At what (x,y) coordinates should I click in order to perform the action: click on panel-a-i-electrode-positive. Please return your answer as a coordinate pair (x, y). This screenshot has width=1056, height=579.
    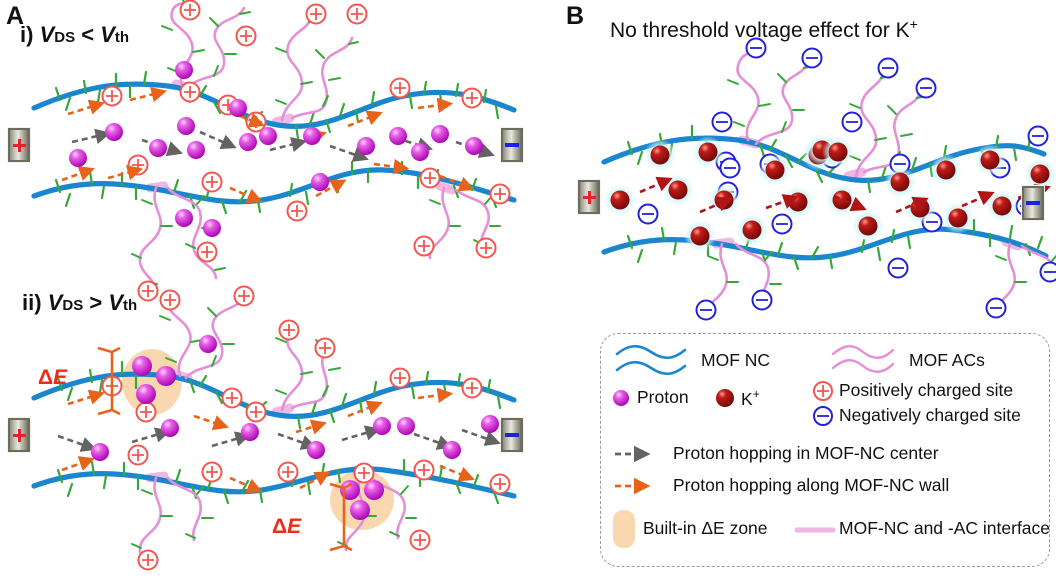
    Looking at the image, I should click on (19, 145).